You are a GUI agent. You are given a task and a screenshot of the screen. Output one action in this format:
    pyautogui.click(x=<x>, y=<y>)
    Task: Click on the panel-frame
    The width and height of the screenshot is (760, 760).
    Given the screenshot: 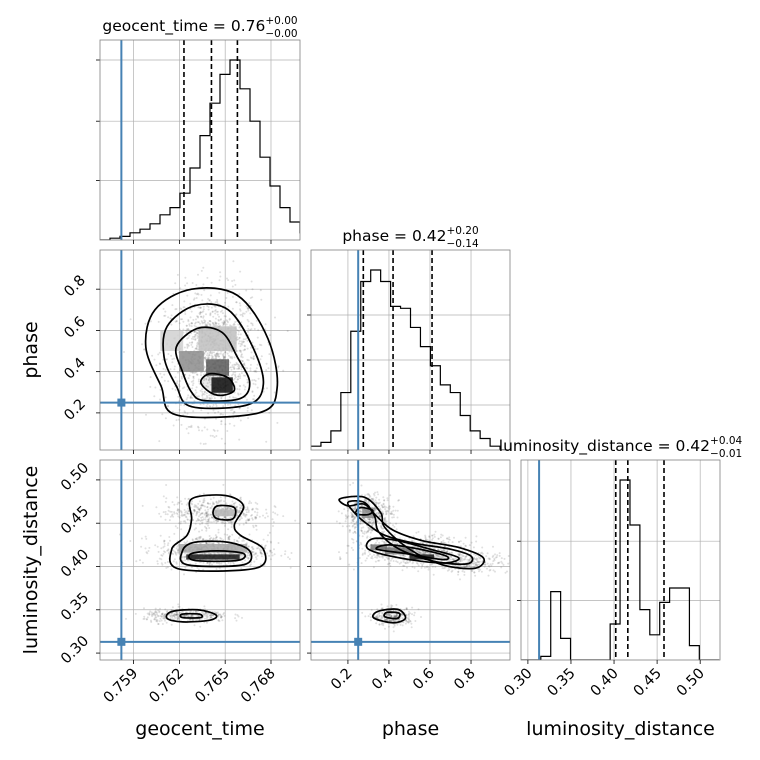 What is the action you would take?
    pyautogui.click(x=200, y=140)
    